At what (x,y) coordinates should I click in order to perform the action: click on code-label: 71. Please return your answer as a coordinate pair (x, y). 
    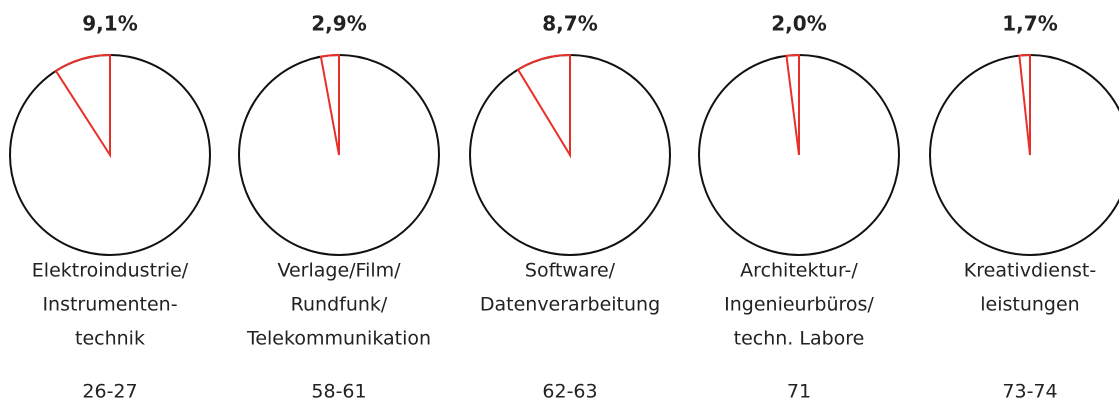
    Looking at the image, I should click on (799, 392).